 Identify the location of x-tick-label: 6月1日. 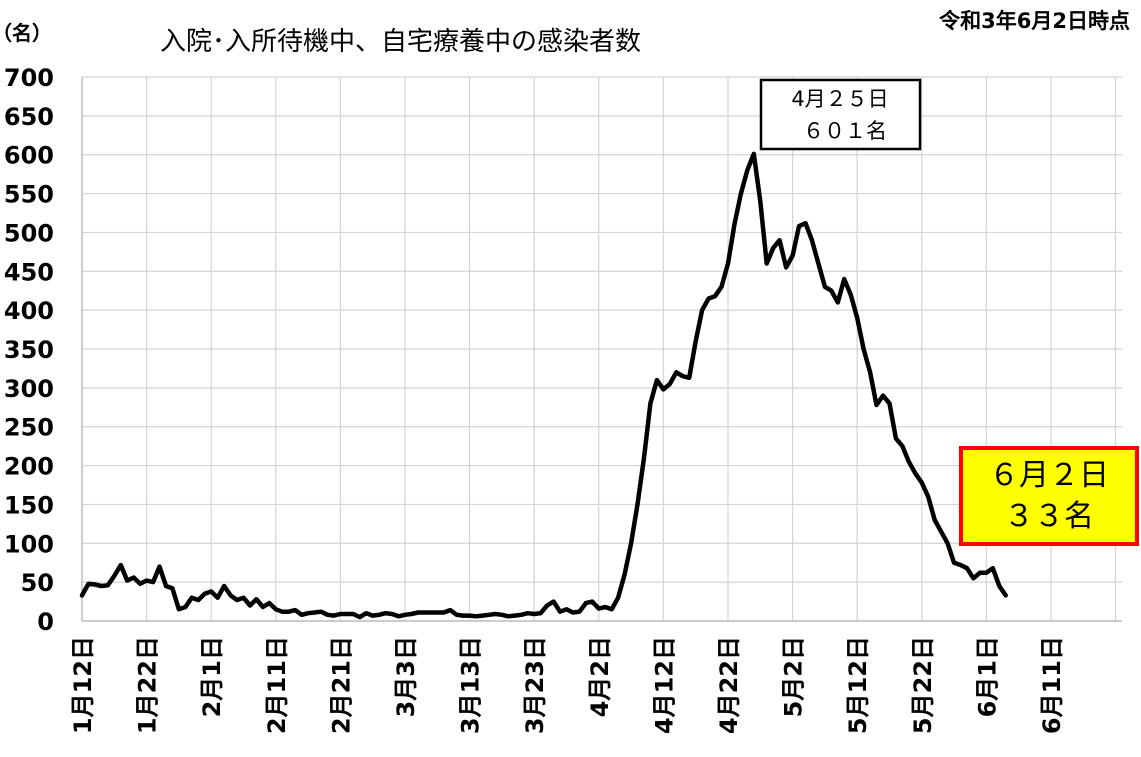
(987, 676).